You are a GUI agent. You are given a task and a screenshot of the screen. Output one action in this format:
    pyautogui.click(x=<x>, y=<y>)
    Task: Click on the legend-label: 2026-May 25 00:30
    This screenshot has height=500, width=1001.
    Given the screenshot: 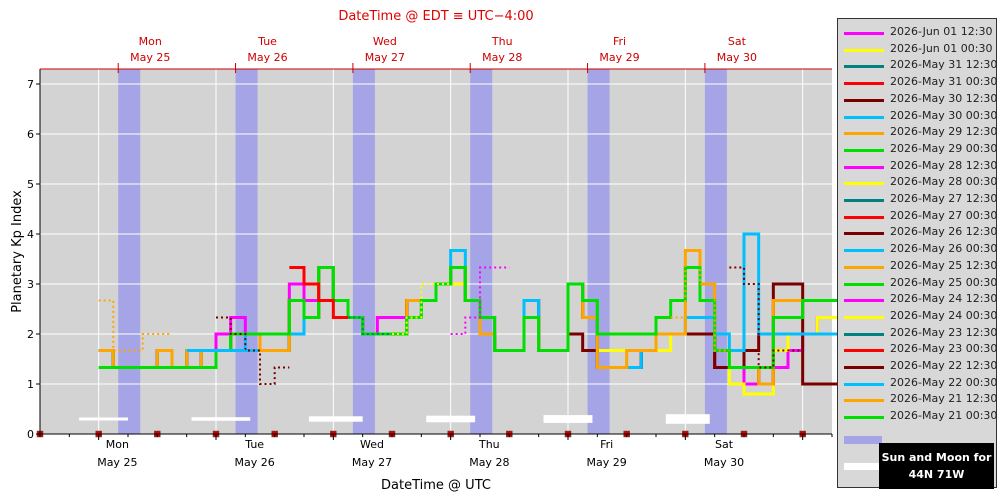 What is the action you would take?
    pyautogui.click(x=944, y=282)
    